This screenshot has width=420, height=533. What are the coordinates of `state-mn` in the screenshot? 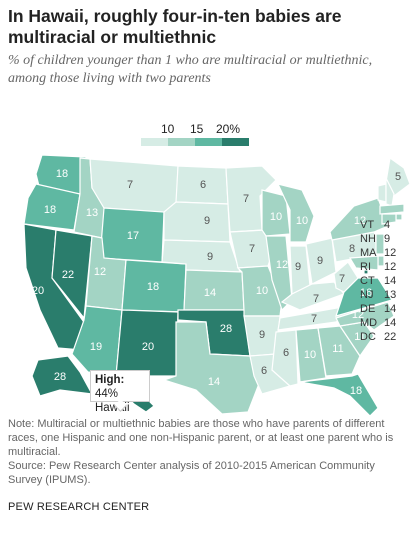 It's located at (251, 199).